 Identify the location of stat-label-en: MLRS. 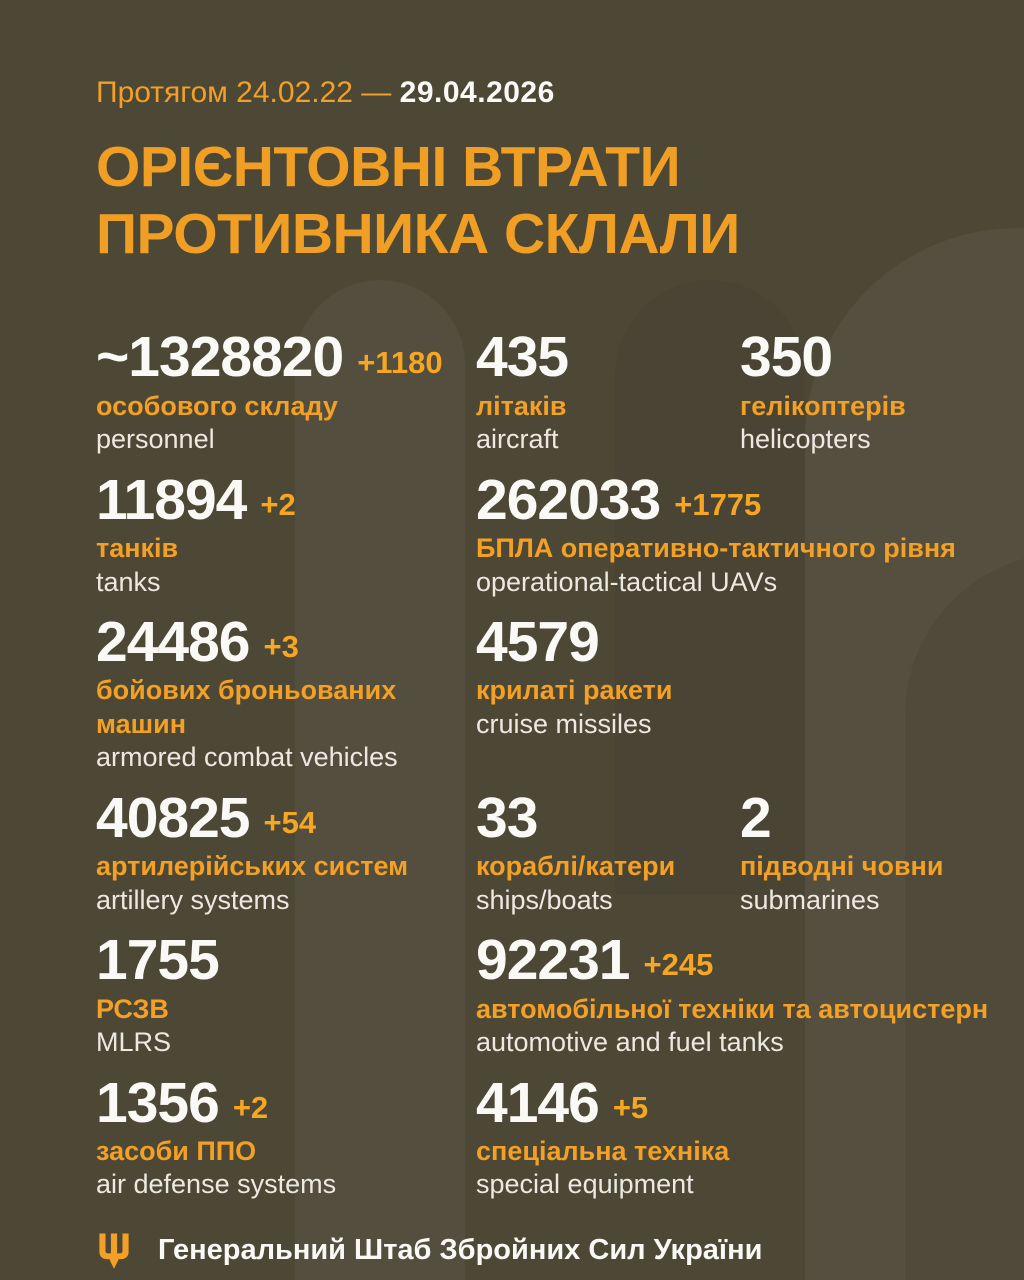
(134, 1042).